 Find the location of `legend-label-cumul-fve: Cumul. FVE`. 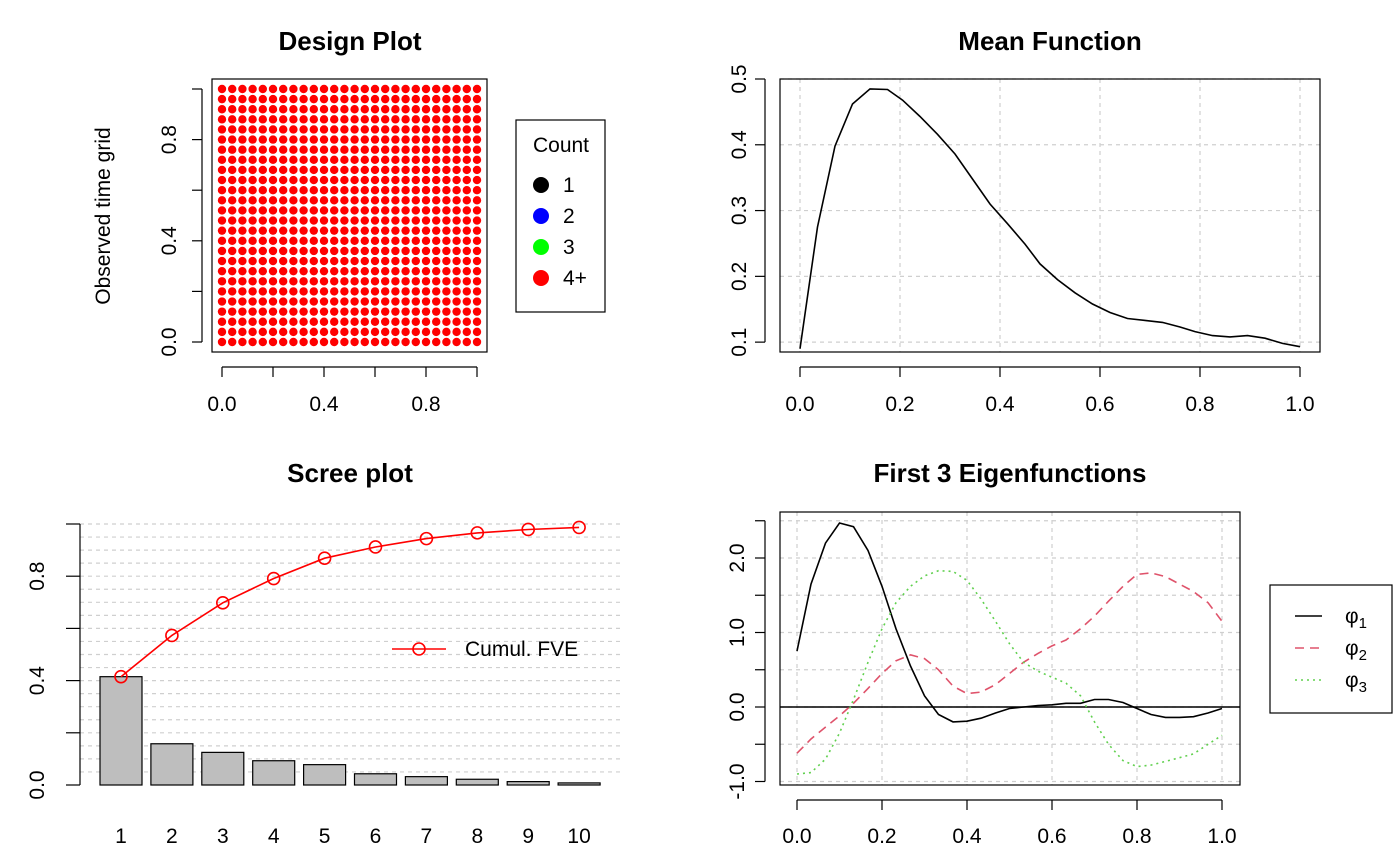

legend-label-cumul-fve: Cumul. FVE is located at coordinates (521, 649).